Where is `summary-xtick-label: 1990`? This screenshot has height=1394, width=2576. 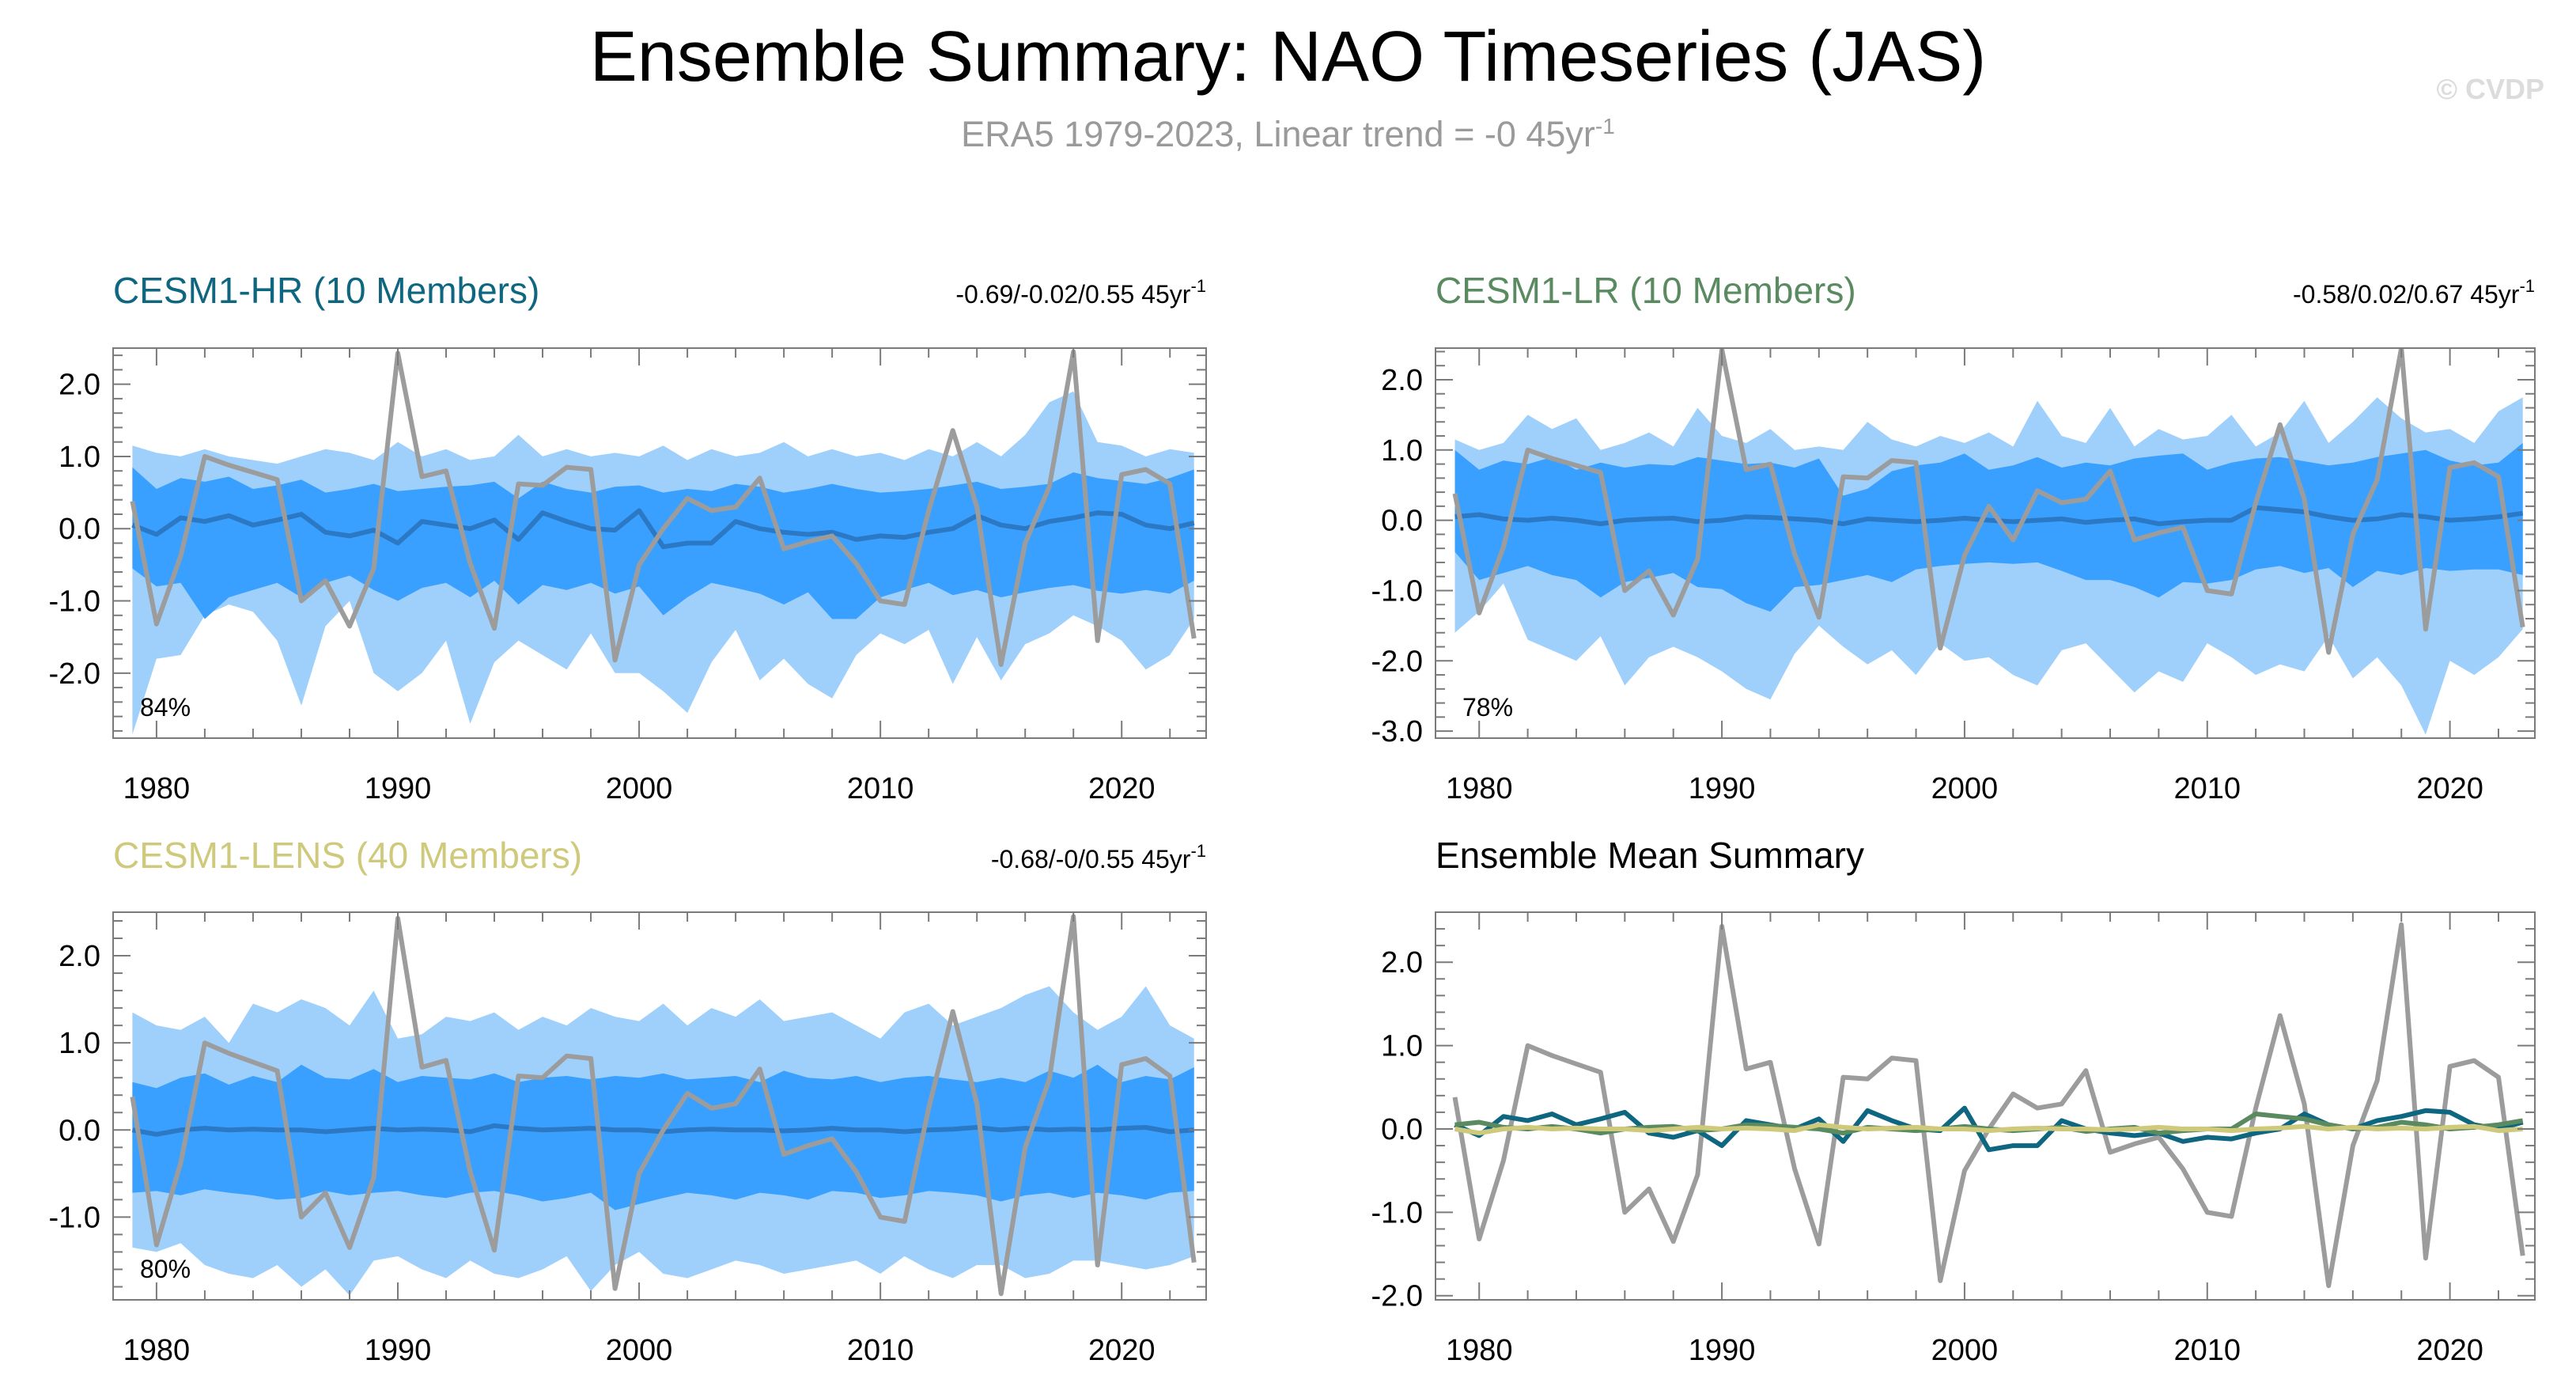 summary-xtick-label: 1990 is located at coordinates (1723, 1350).